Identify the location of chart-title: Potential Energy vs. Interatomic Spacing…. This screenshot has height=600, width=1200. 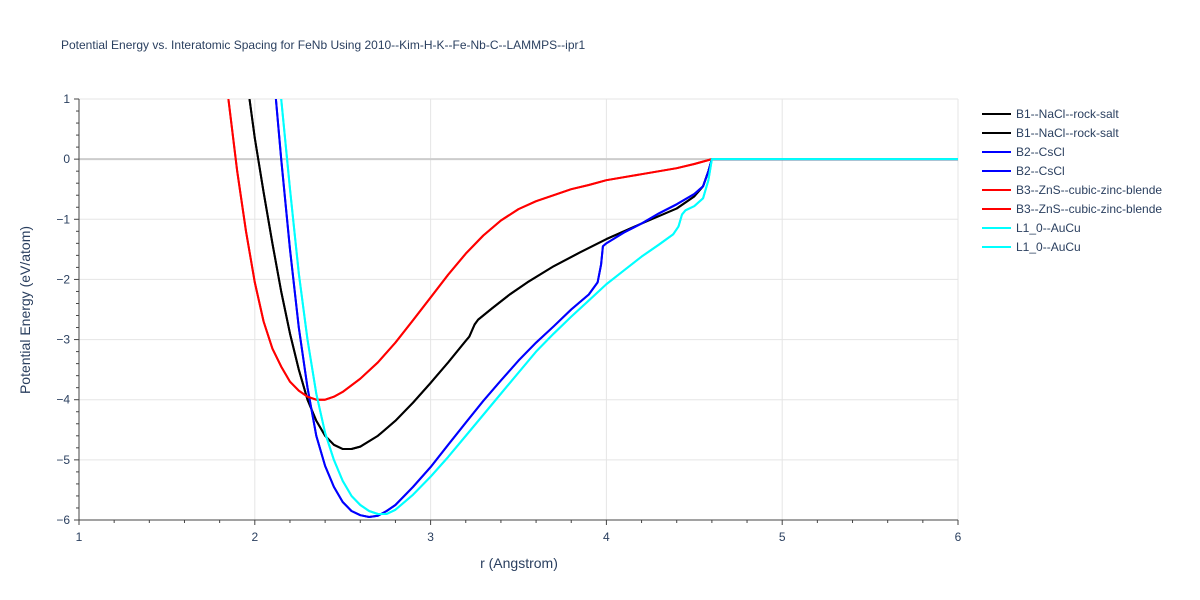
(323, 45).